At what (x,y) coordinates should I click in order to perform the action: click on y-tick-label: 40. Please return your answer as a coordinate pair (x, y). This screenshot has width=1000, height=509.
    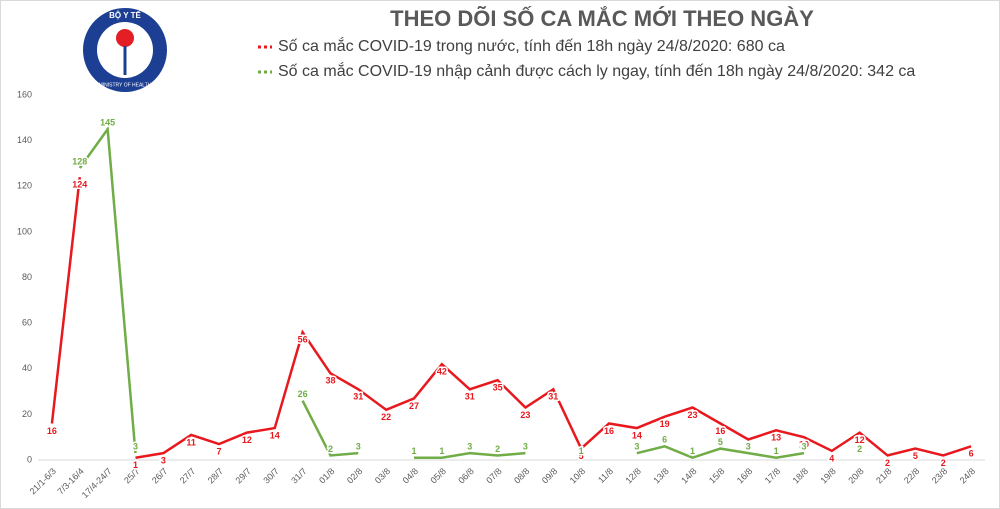
    Looking at the image, I should click on (27, 368).